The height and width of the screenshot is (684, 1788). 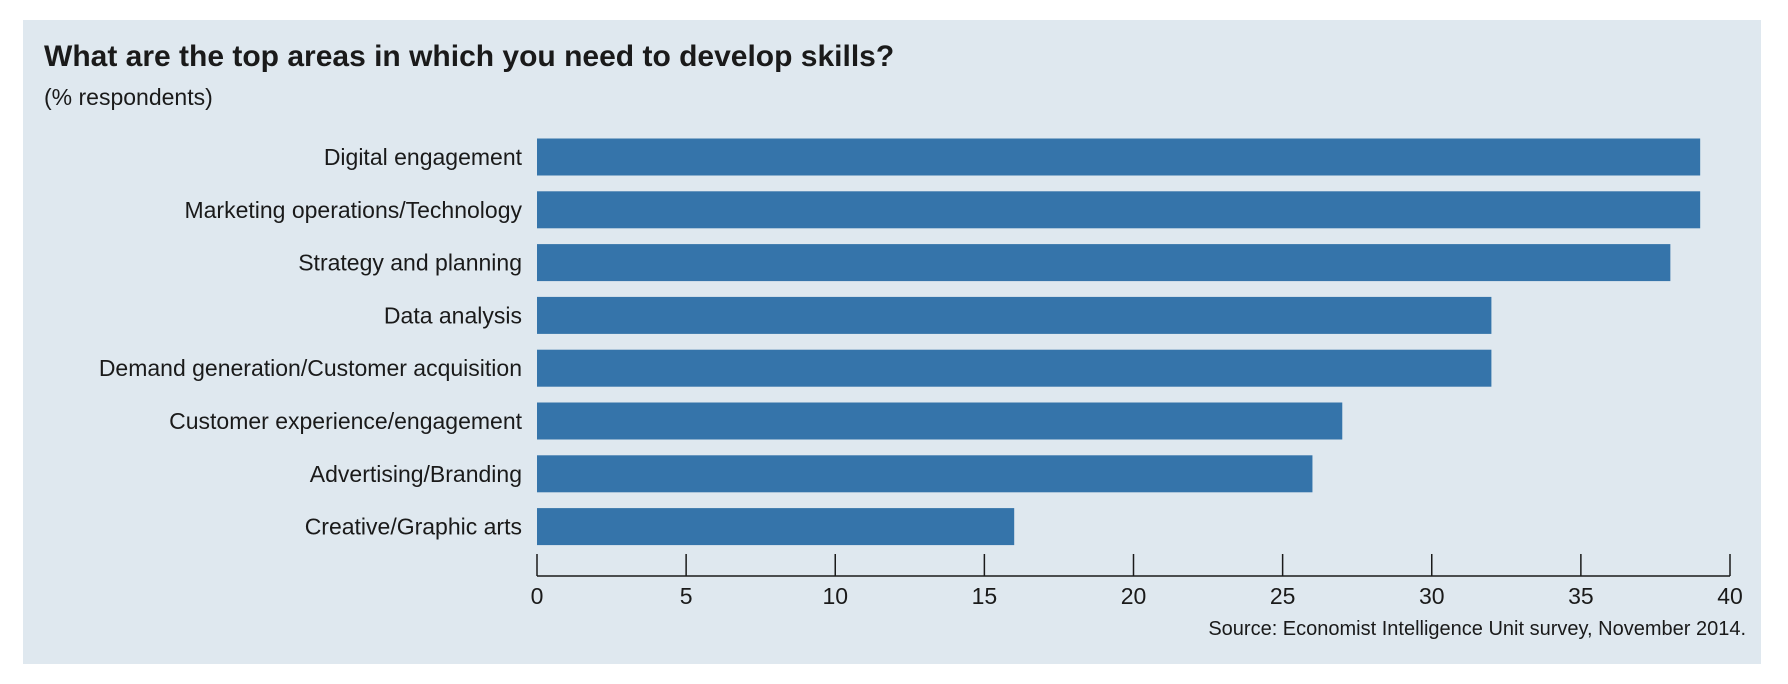 I want to click on x-axis: 0 5 10 15 20 25 30 35 40, so click(x=1137, y=581).